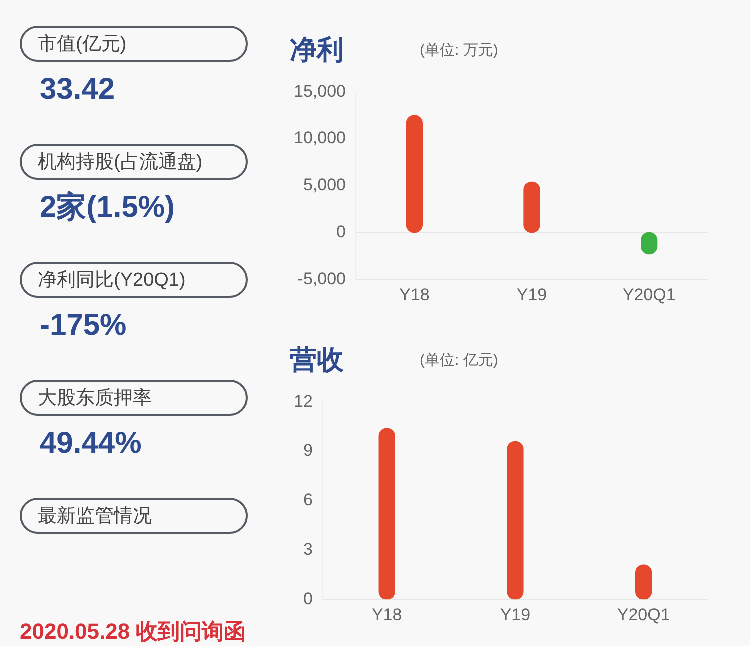 The width and height of the screenshot is (750, 646). I want to click on text: 大股东质押率, so click(134, 398).